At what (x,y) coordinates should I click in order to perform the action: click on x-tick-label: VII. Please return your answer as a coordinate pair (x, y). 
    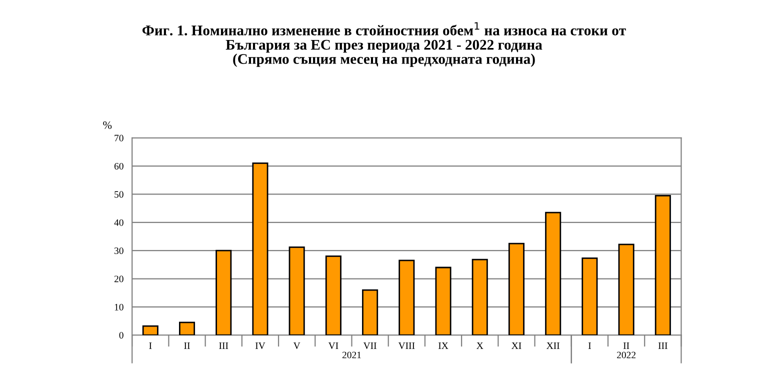
    Looking at the image, I should click on (369, 345).